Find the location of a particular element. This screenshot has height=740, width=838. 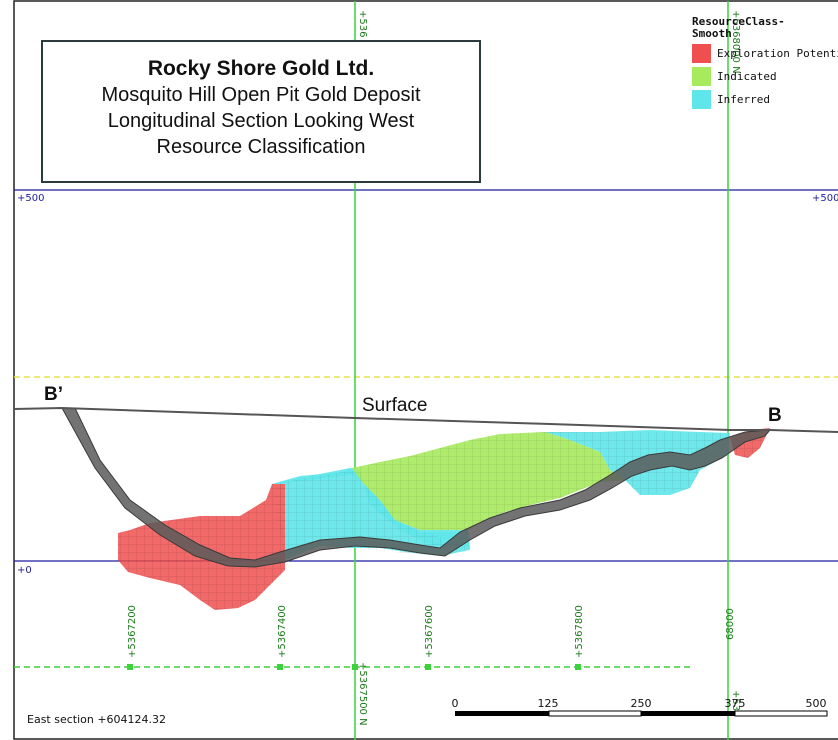

legend-item-exploration: Exploration Potential is located at coordinates (765, 53).